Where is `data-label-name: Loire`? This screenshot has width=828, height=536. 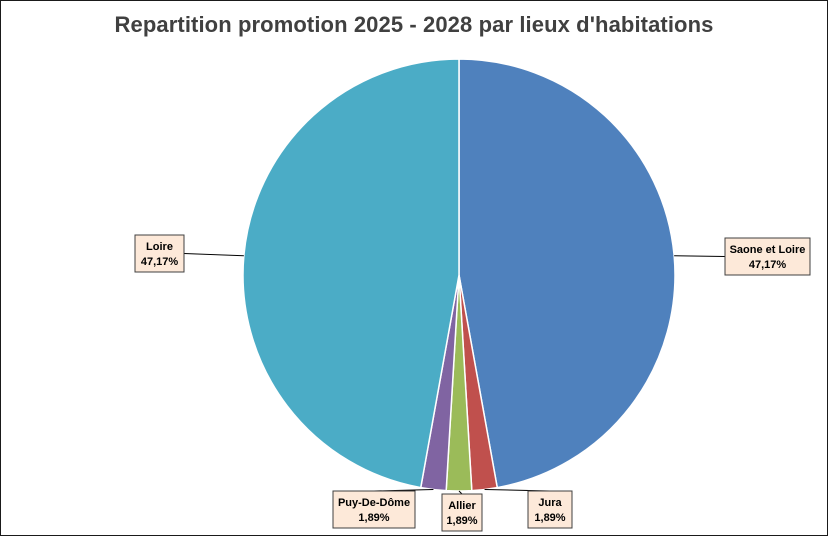
data-label-name: Loire is located at coordinates (159, 247).